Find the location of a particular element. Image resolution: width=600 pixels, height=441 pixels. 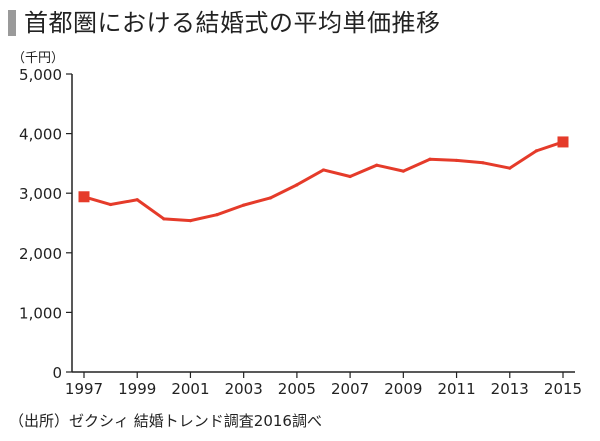

x-tick-label: 2003 is located at coordinates (244, 389).